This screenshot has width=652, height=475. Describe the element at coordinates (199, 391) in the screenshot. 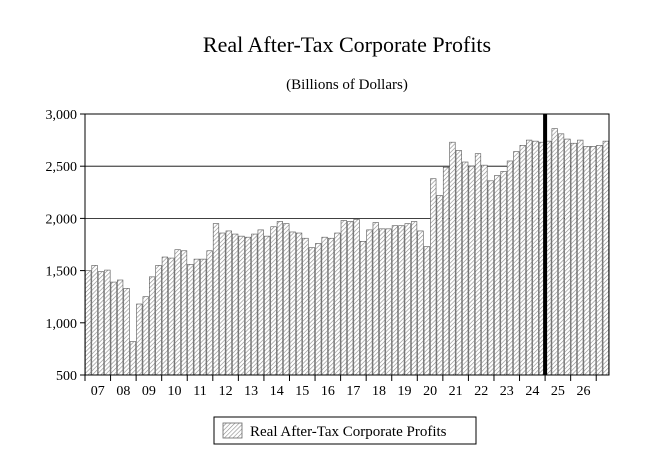

I see `x-tick-label-4: 11` at that location.